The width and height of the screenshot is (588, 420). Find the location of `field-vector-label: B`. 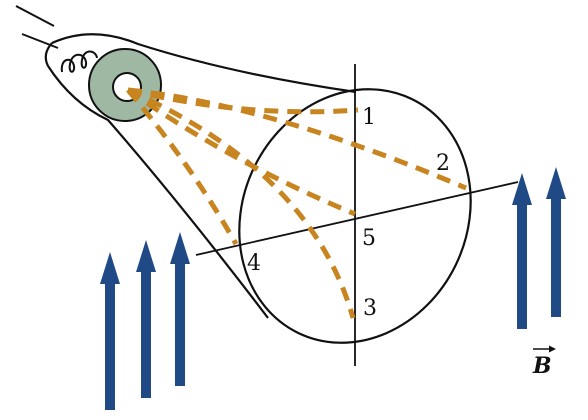

field-vector-label: B is located at coordinates (544, 362).